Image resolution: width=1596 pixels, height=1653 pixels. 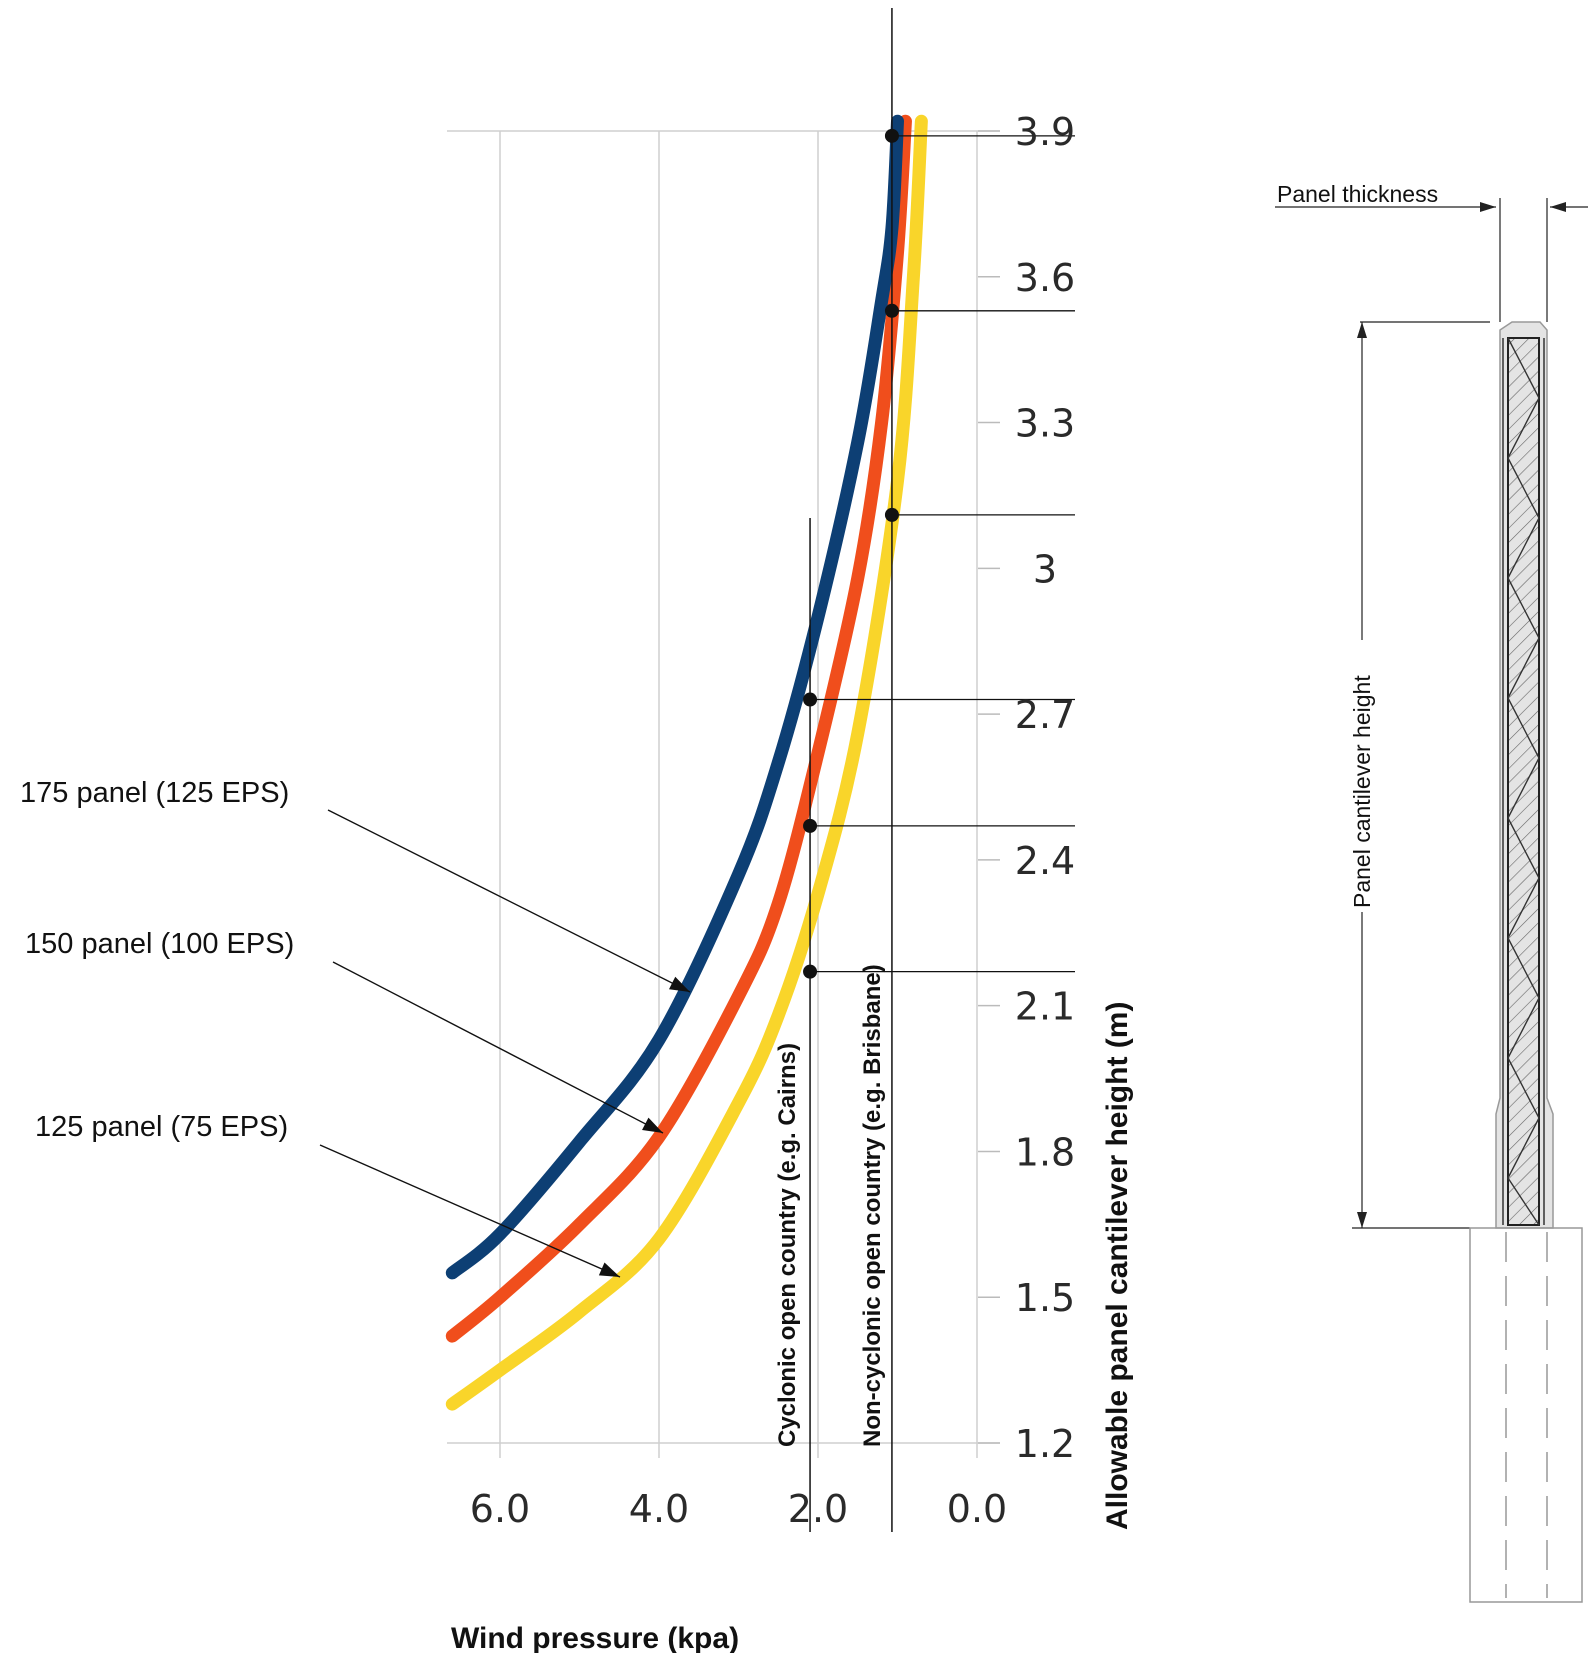 What do you see at coordinates (1117, 1266) in the screenshot?
I see `y-axis-title: Allowable panel cantilever height (m)` at bounding box center [1117, 1266].